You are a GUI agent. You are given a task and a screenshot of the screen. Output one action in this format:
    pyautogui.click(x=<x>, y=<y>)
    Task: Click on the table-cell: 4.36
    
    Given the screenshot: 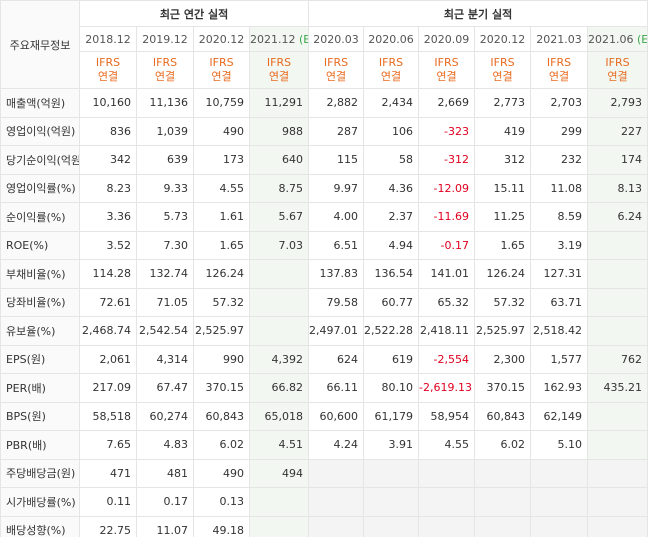 What is the action you would take?
    pyautogui.click(x=391, y=188)
    